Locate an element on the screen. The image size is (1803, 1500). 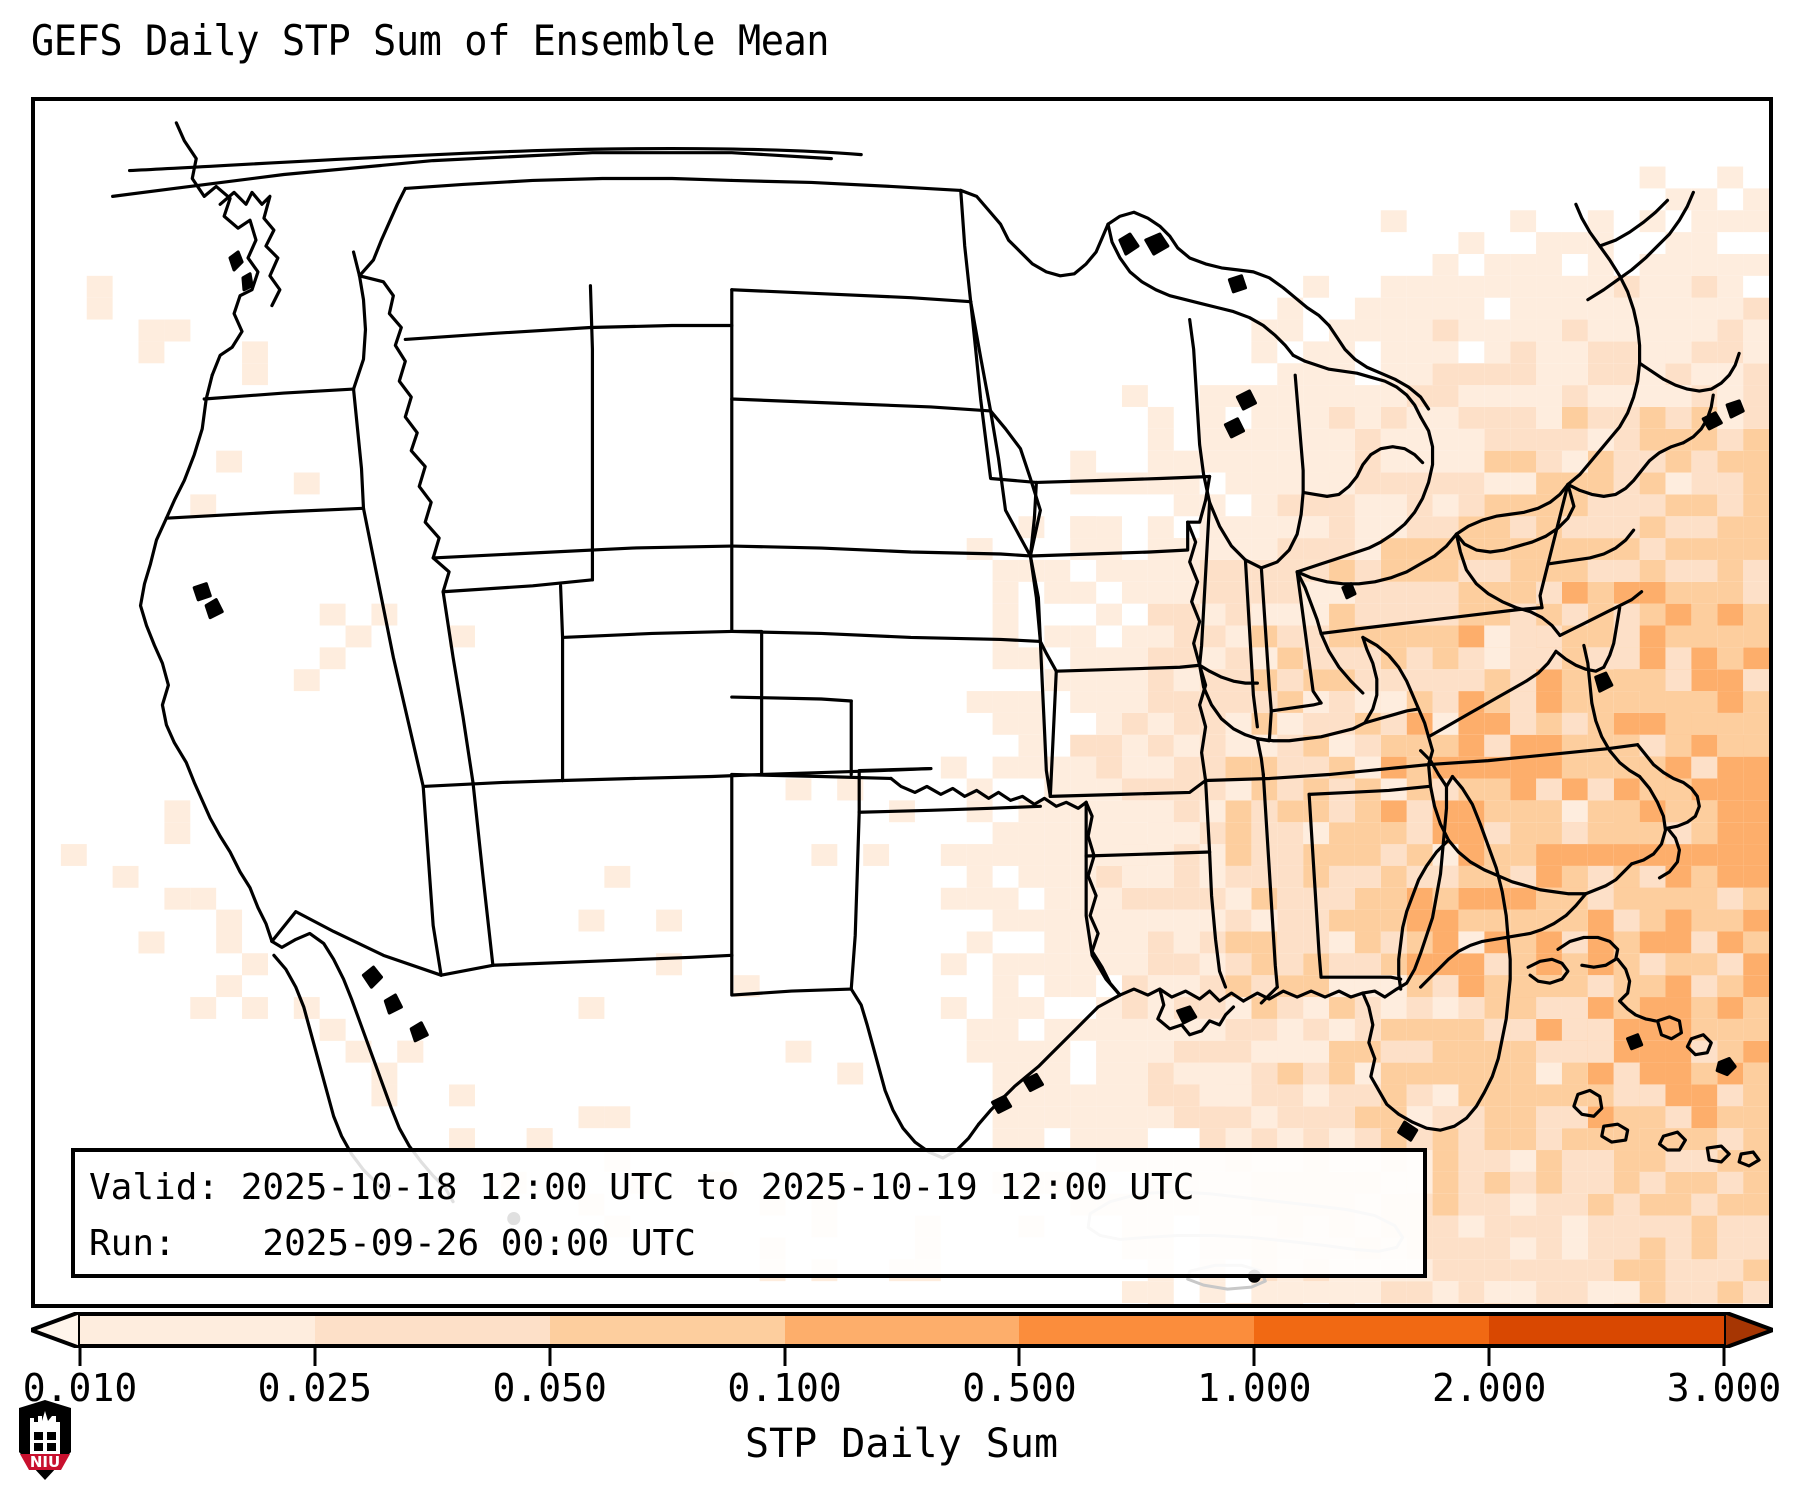
colorbar-tick-label-7: 3.000 is located at coordinates (1724, 1388).